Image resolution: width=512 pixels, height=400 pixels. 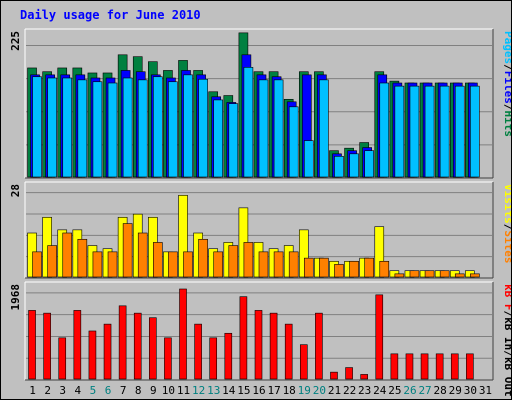 I want to click on x-tick-label-9: 9, so click(x=153, y=390).